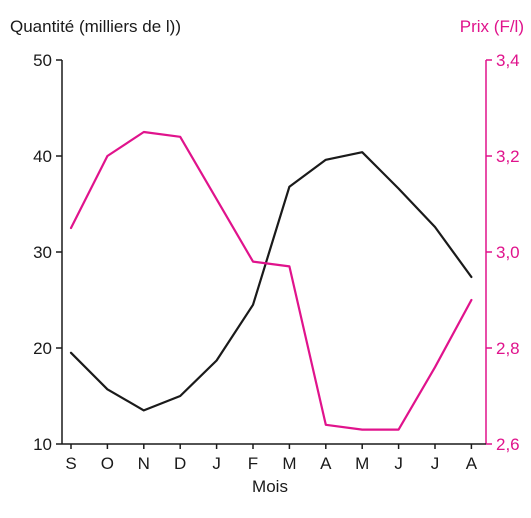 The image size is (531, 518). I want to click on left-axis-tick-label: 30, so click(42, 252).